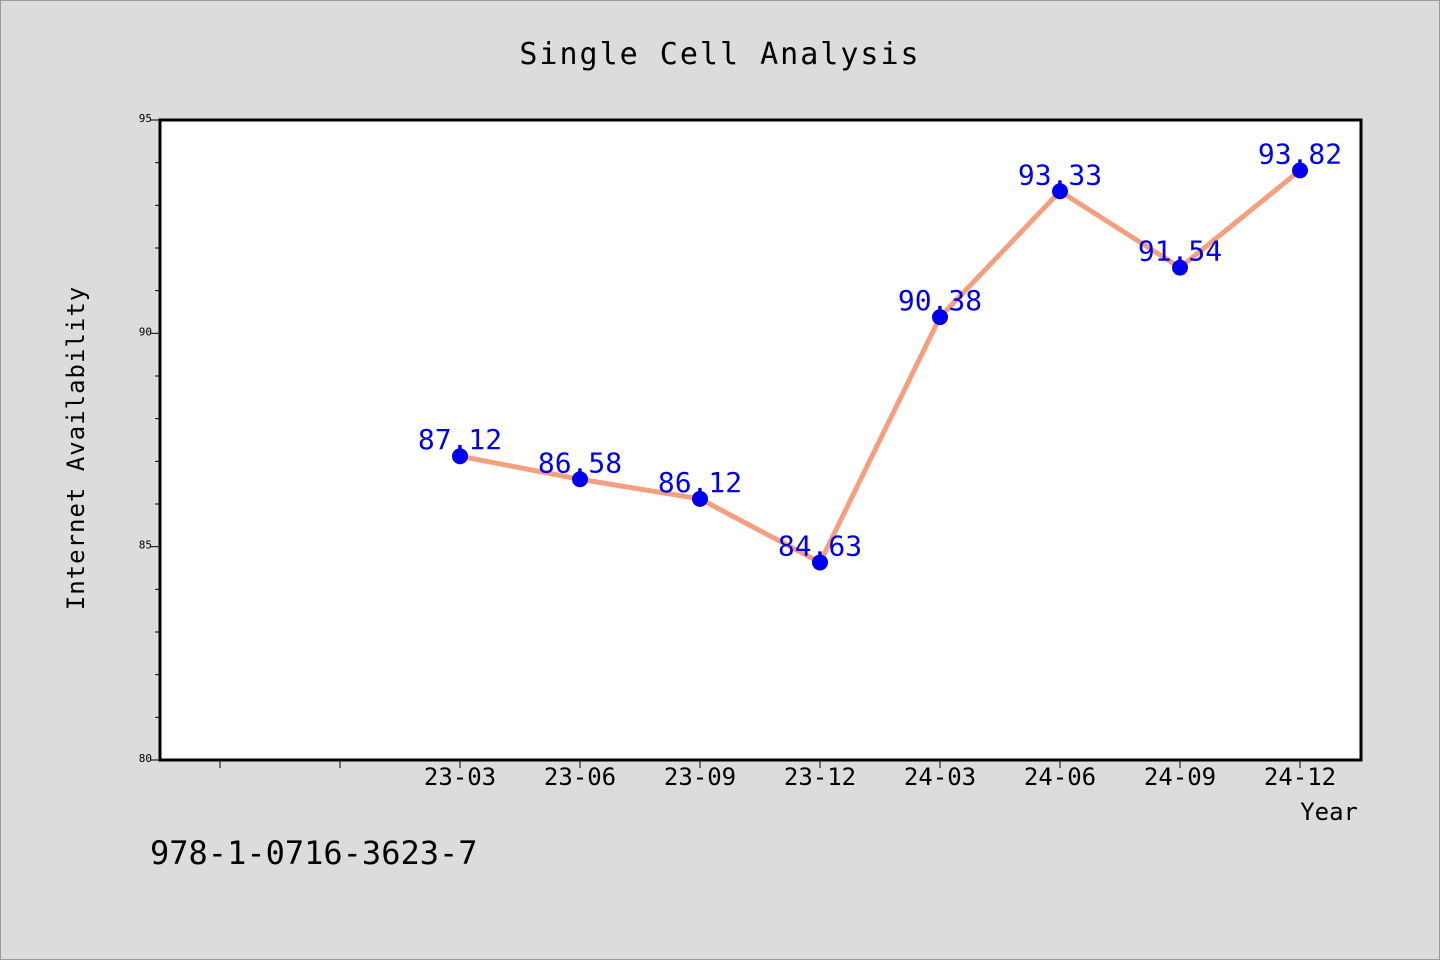  I want to click on data-label: 93.82, so click(1300, 153).